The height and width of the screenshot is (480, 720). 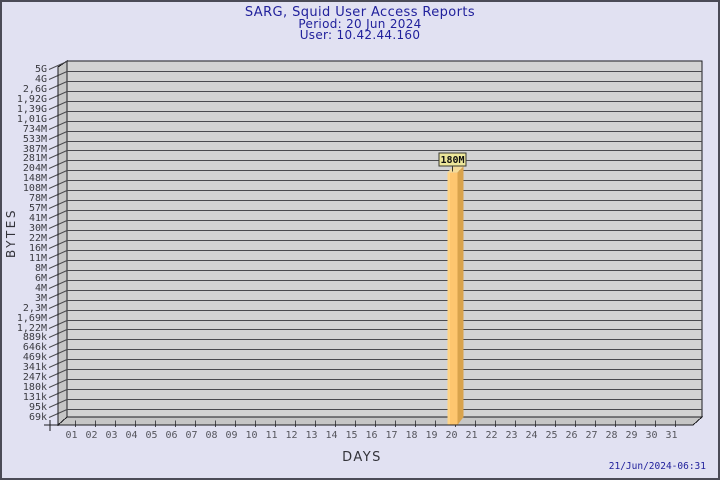 What do you see at coordinates (671, 435) in the screenshot?
I see `svg-text: 31` at bounding box center [671, 435].